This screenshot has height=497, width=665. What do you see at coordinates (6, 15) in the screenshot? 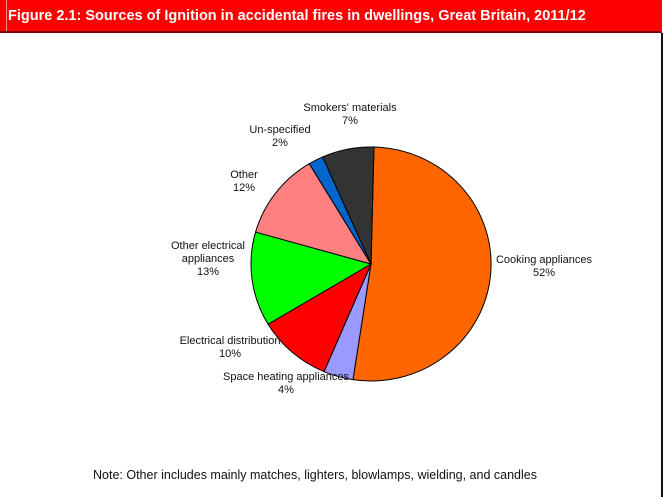
I see `title-bar-edge` at bounding box center [6, 15].